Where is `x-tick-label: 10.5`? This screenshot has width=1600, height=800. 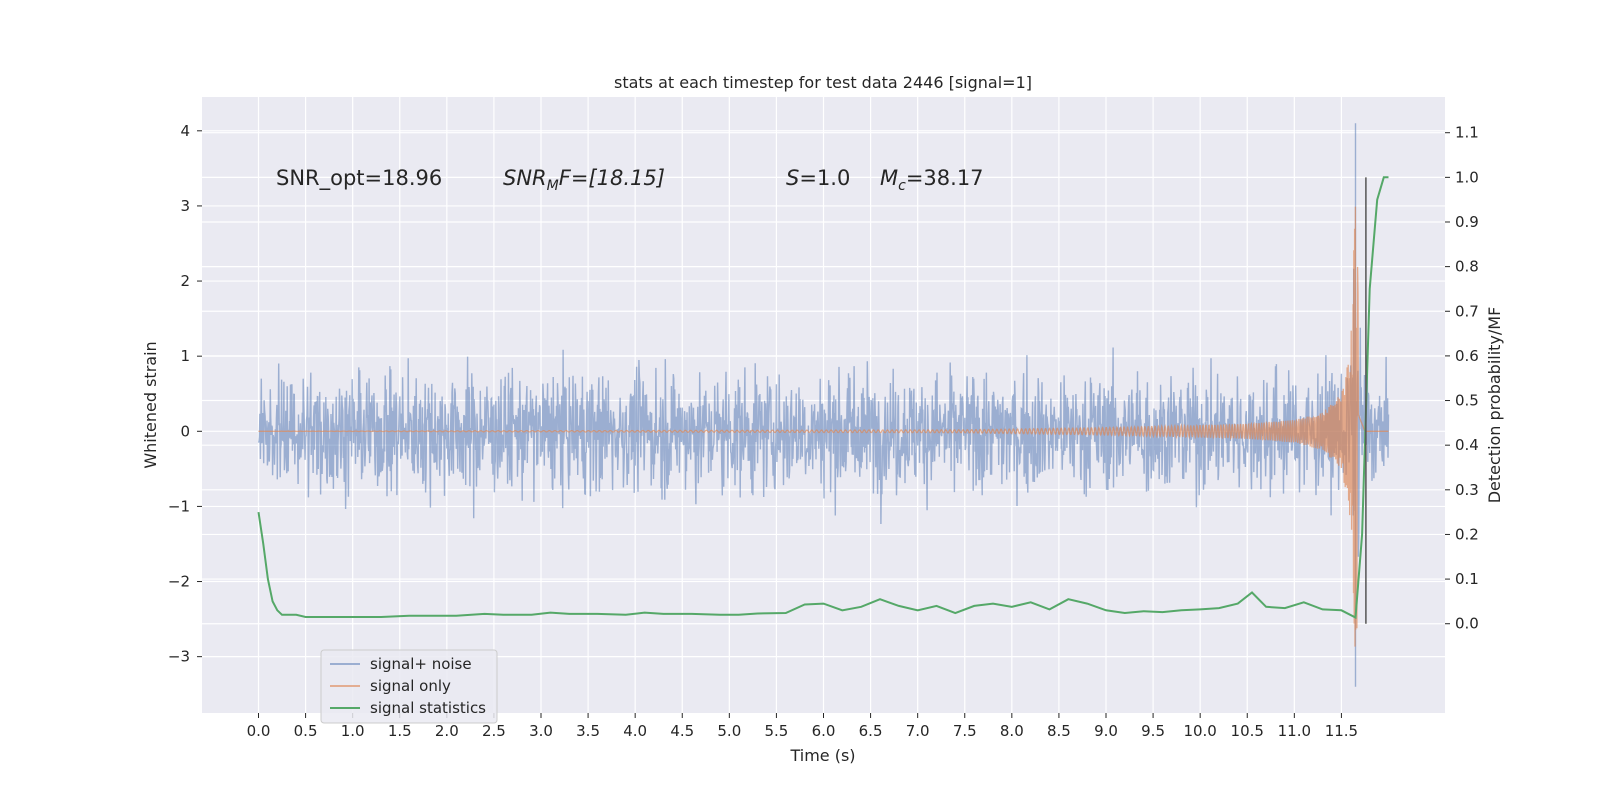
x-tick-label: 10.5 is located at coordinates (1247, 731).